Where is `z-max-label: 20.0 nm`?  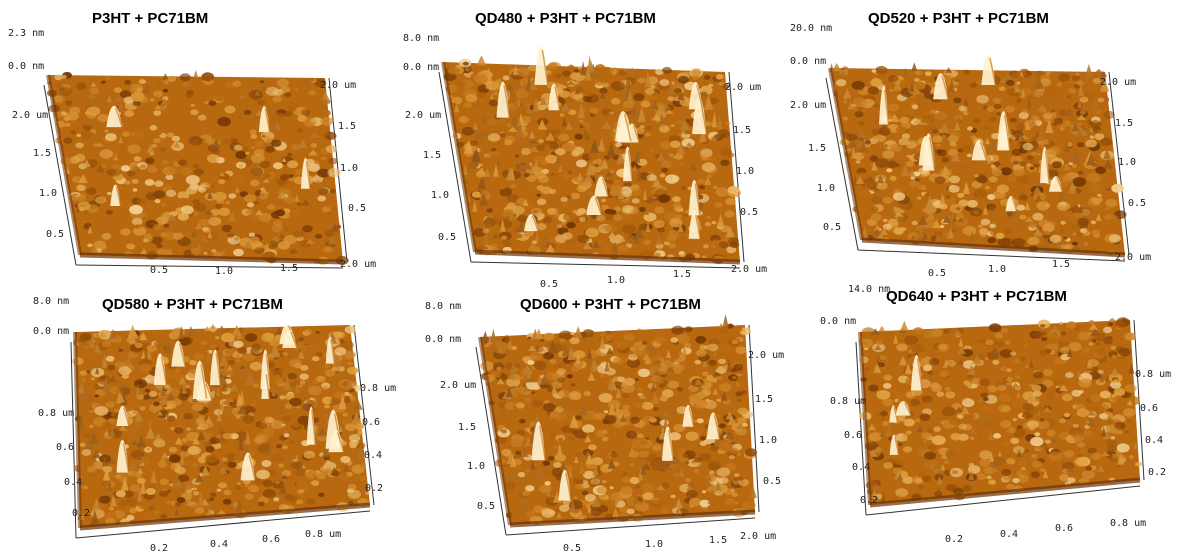
z-max-label: 20.0 nm is located at coordinates (811, 28).